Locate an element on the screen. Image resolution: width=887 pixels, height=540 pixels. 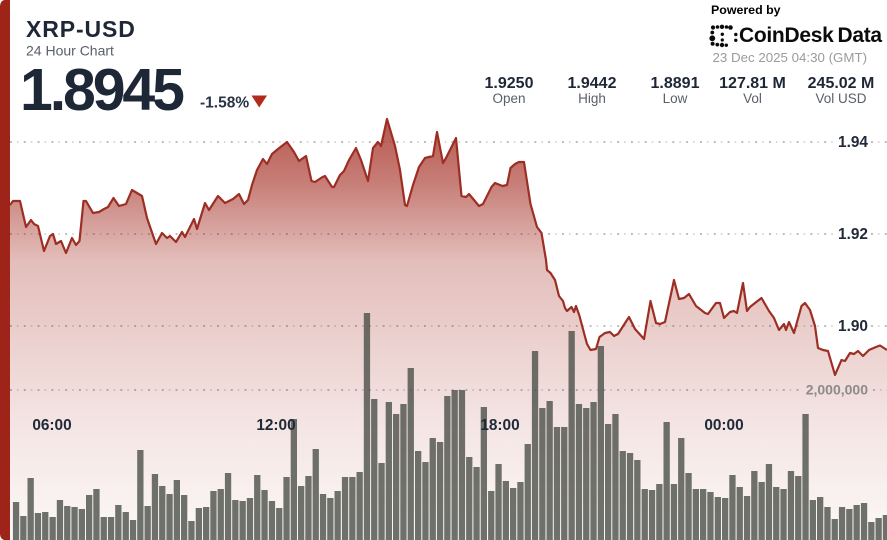
svg-text: 1.8945 is located at coordinates (102, 90).